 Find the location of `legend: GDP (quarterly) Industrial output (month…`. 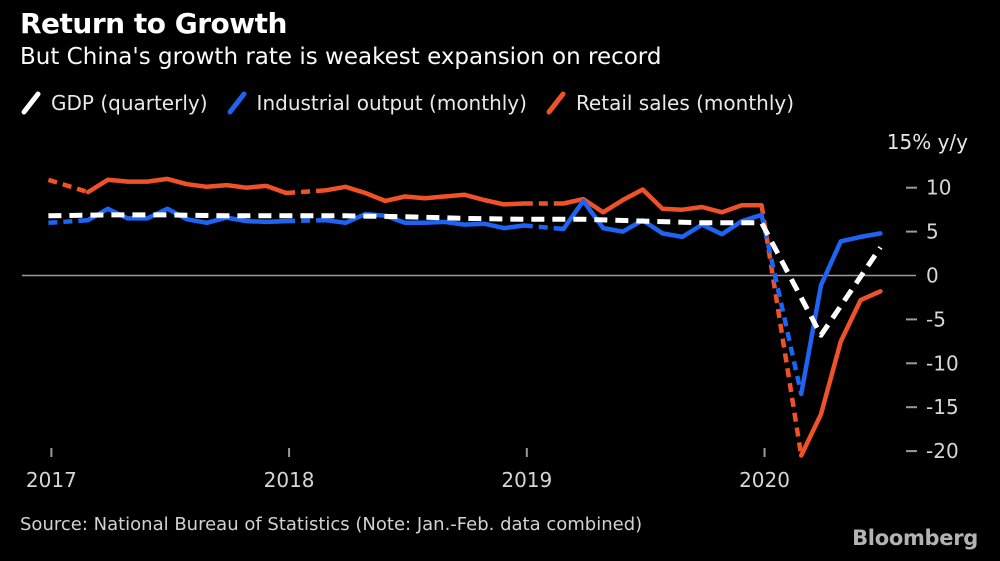

legend: GDP (quarterly) Industrial output (month… is located at coordinates (407, 103).